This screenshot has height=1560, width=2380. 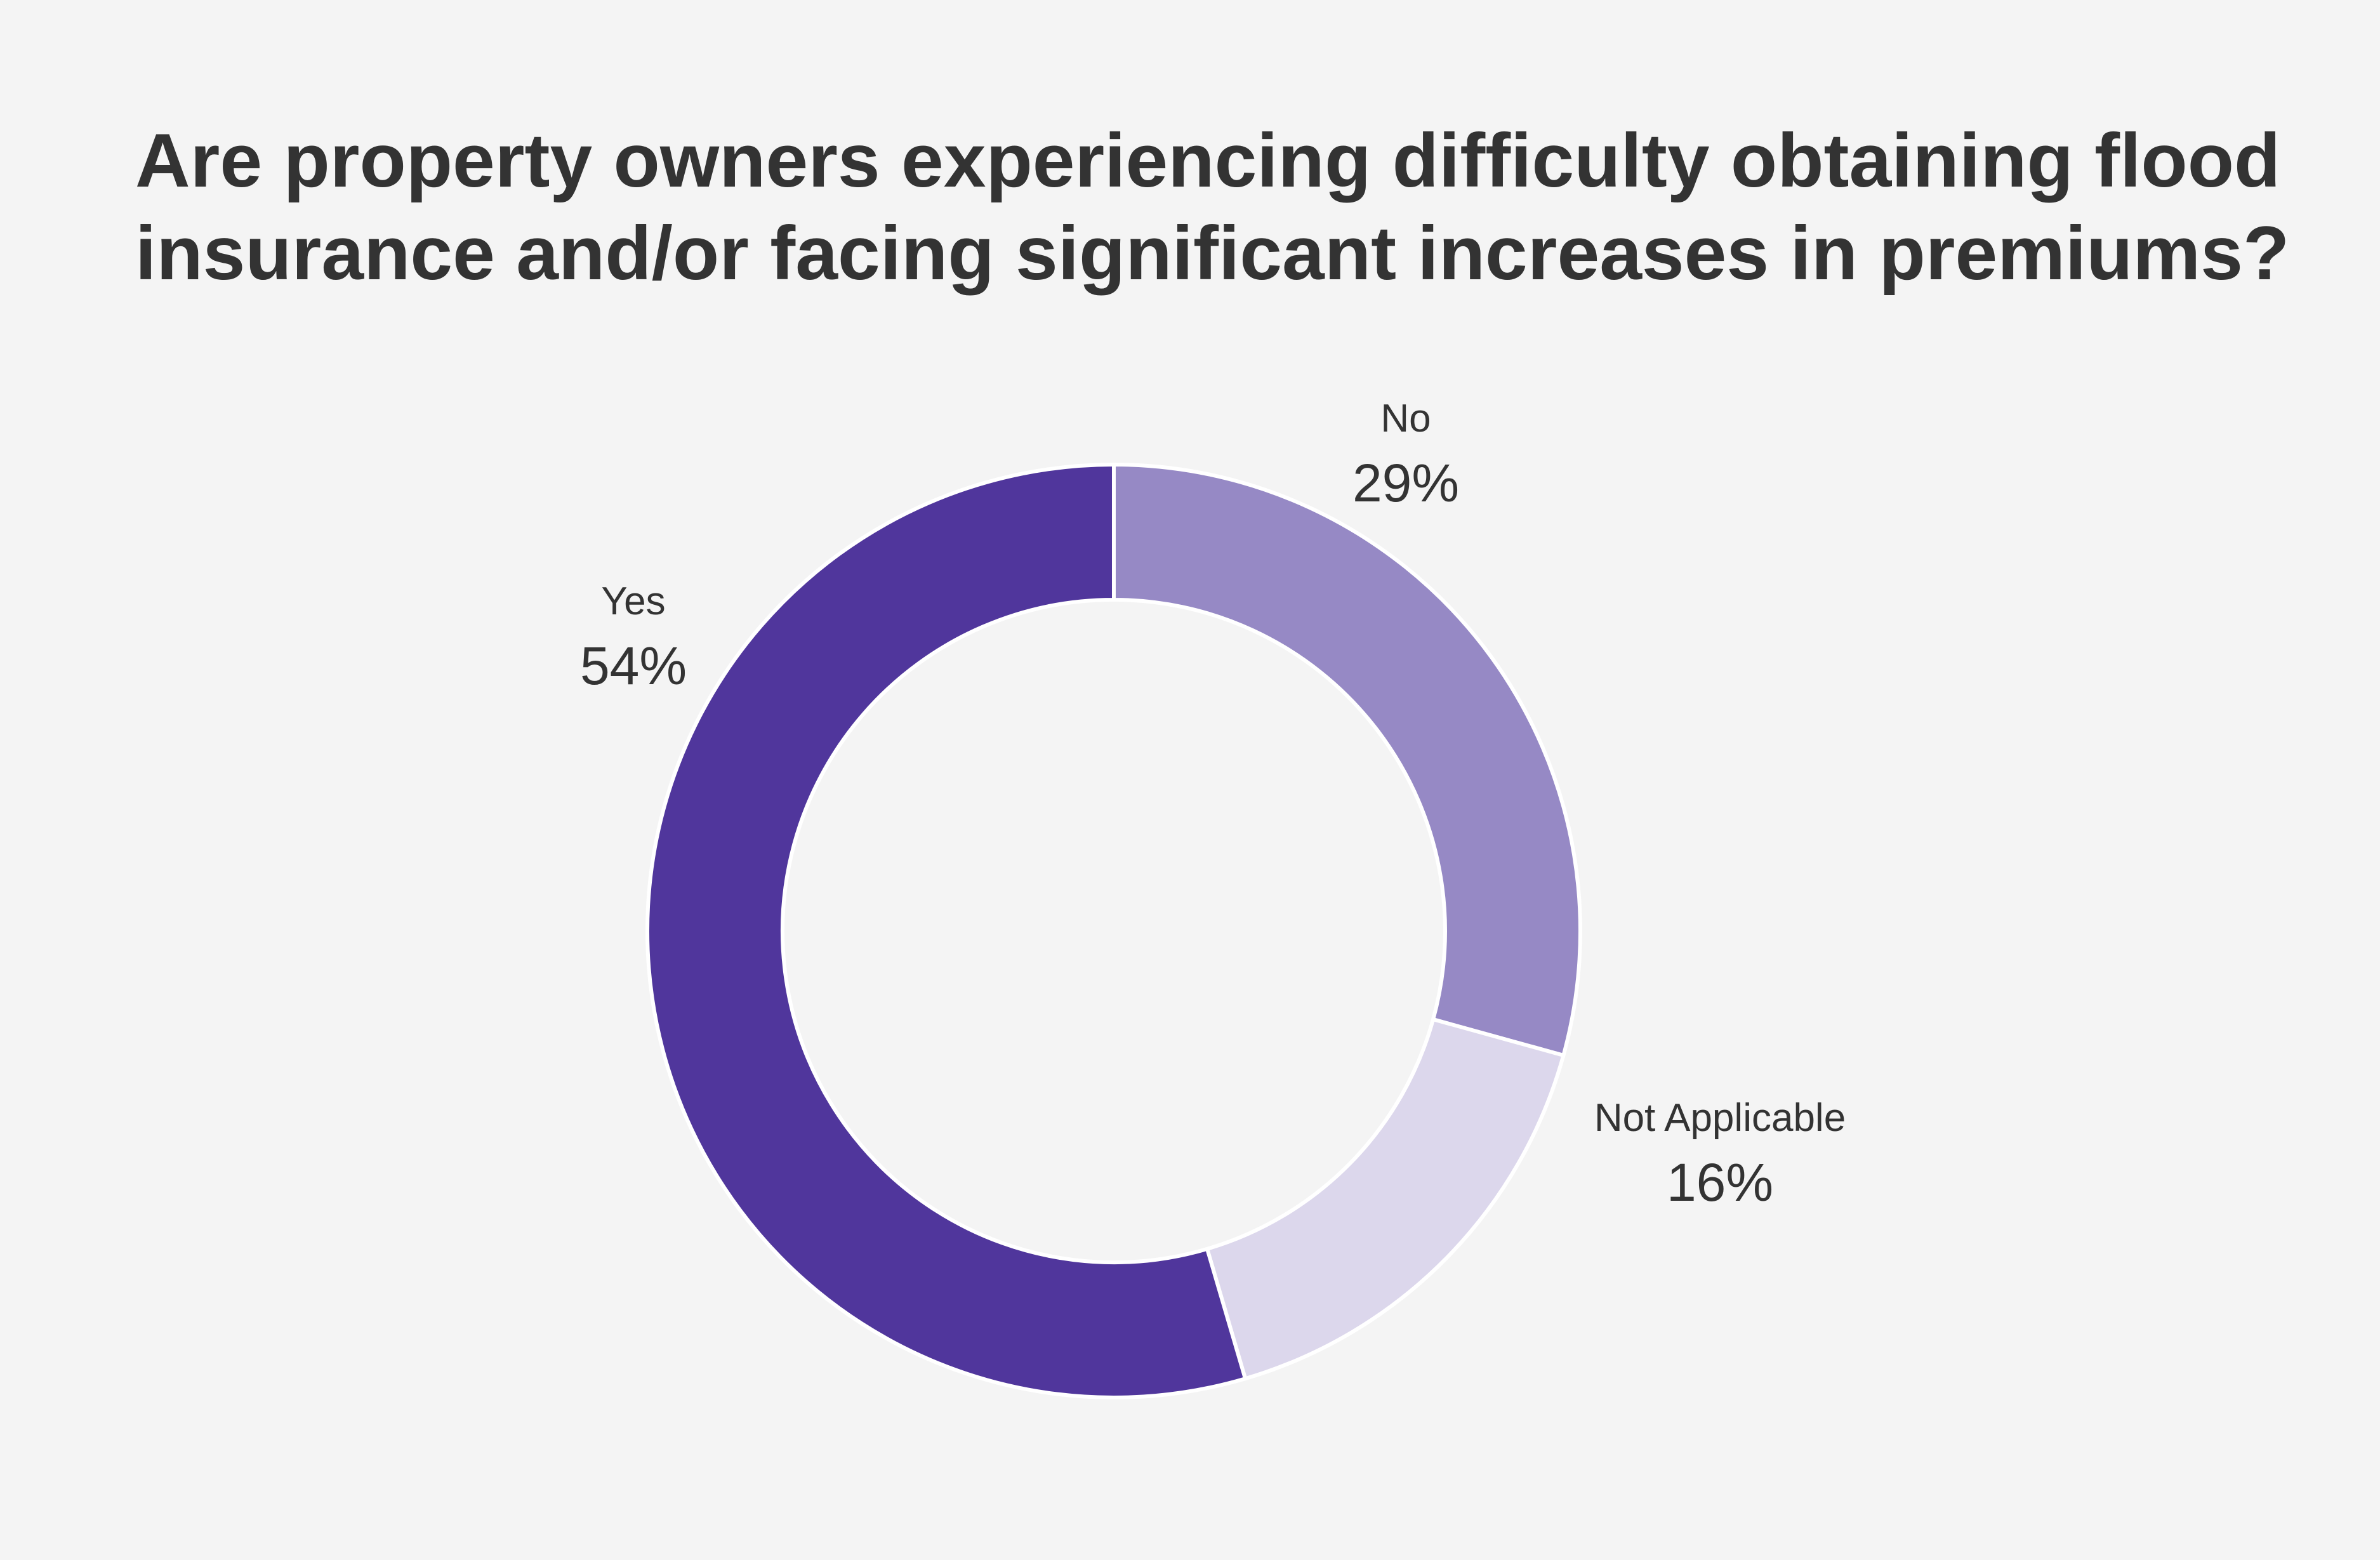 What do you see at coordinates (1385, 1199) in the screenshot?
I see `slice-not-applicable` at bounding box center [1385, 1199].